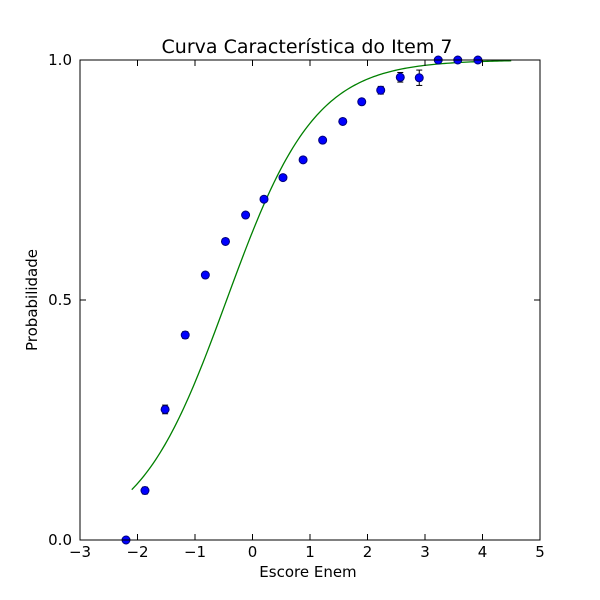  Describe the element at coordinates (60, 60) in the screenshot. I see `y-tick-label-2: 1.0` at that location.